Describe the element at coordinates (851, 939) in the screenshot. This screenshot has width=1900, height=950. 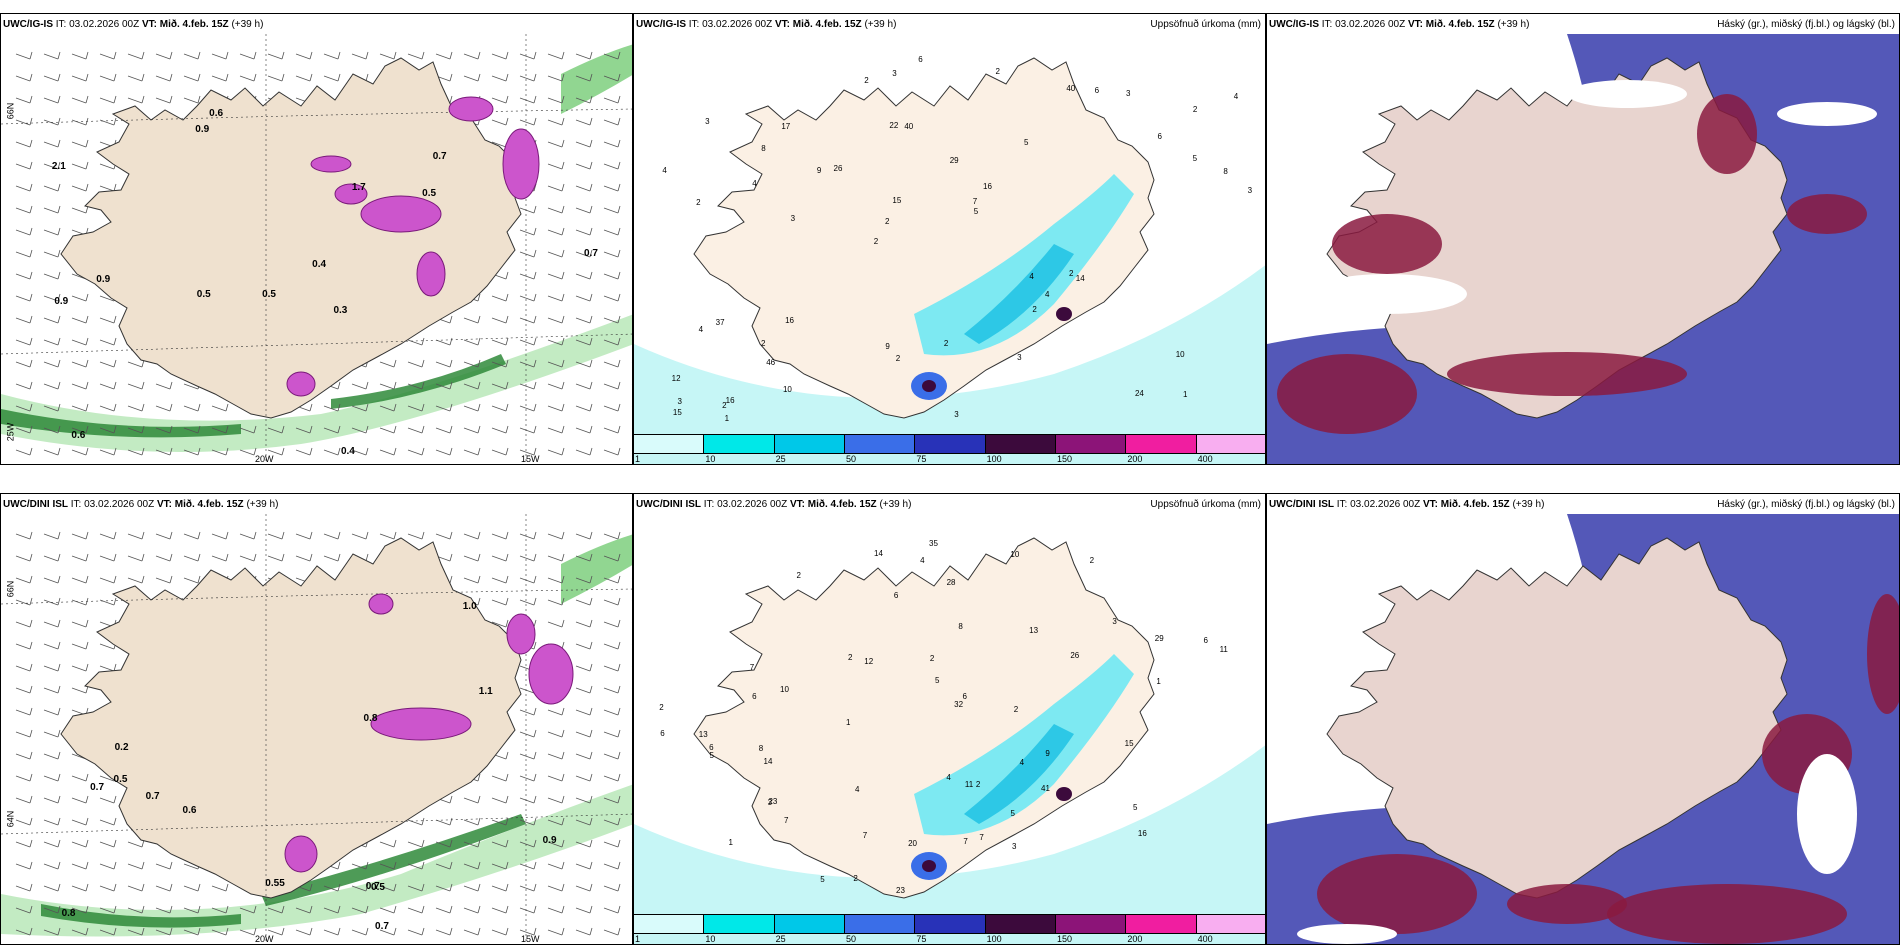
I see `colorbar-tick-label: 50` at that location.